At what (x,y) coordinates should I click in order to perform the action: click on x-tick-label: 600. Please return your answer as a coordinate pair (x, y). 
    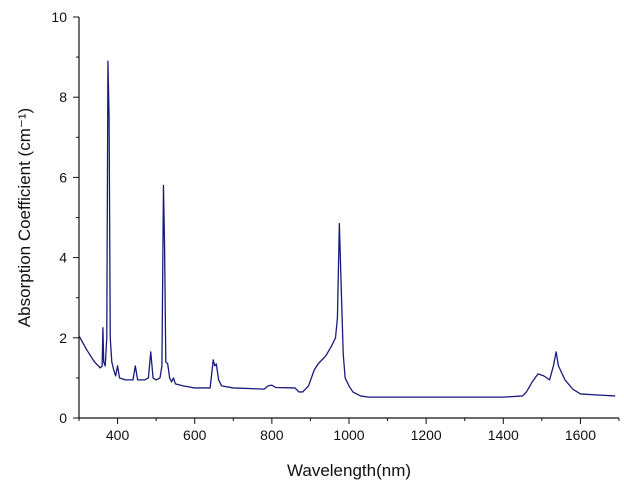
    Looking at the image, I should click on (195, 435).